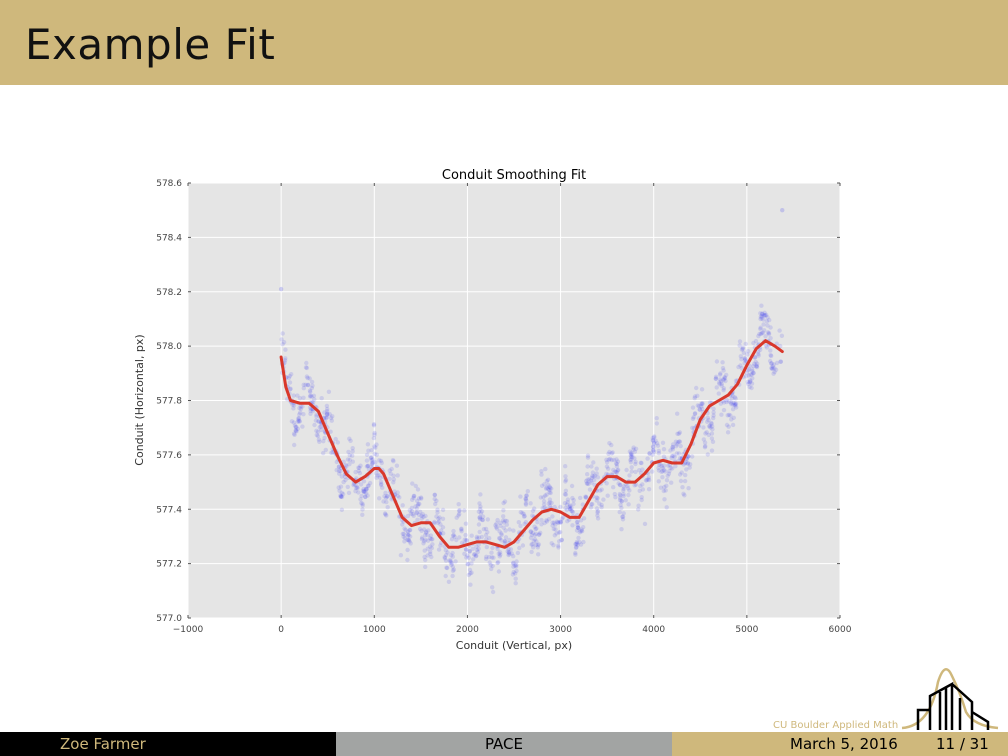 This screenshot has height=756, width=1008. Describe the element at coordinates (962, 744) in the screenshot. I see `page-number: 11 / 31` at that location.